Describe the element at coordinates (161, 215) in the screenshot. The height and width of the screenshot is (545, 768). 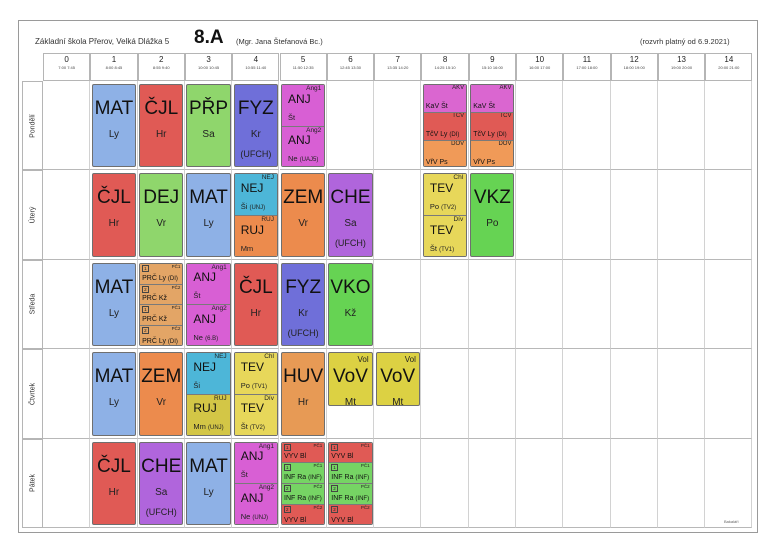
I see `lesson-card: DEJ Vr` at that location.